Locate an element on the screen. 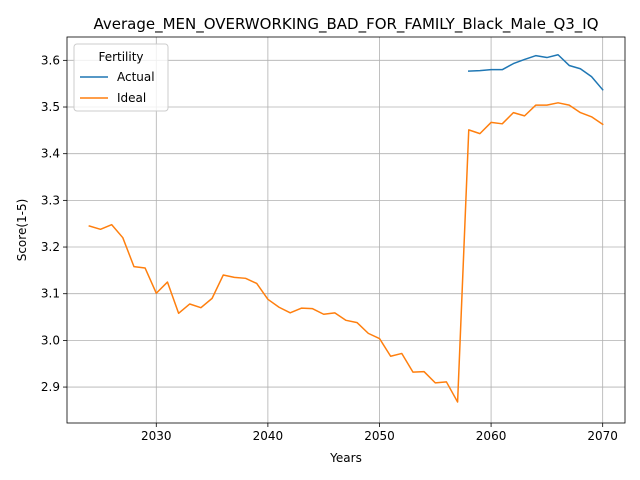 The width and height of the screenshot is (640, 480). y-axis-label: Score(1-5) is located at coordinates (22, 230).